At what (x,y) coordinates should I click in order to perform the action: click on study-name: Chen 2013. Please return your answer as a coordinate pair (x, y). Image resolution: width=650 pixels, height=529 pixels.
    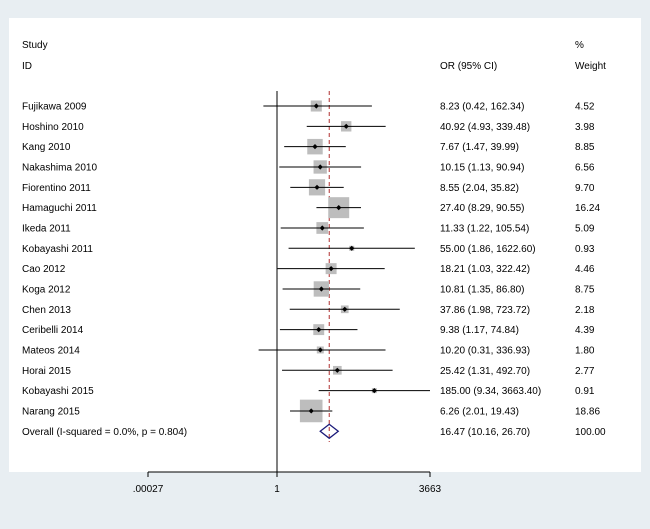
    Looking at the image, I should click on (46, 310).